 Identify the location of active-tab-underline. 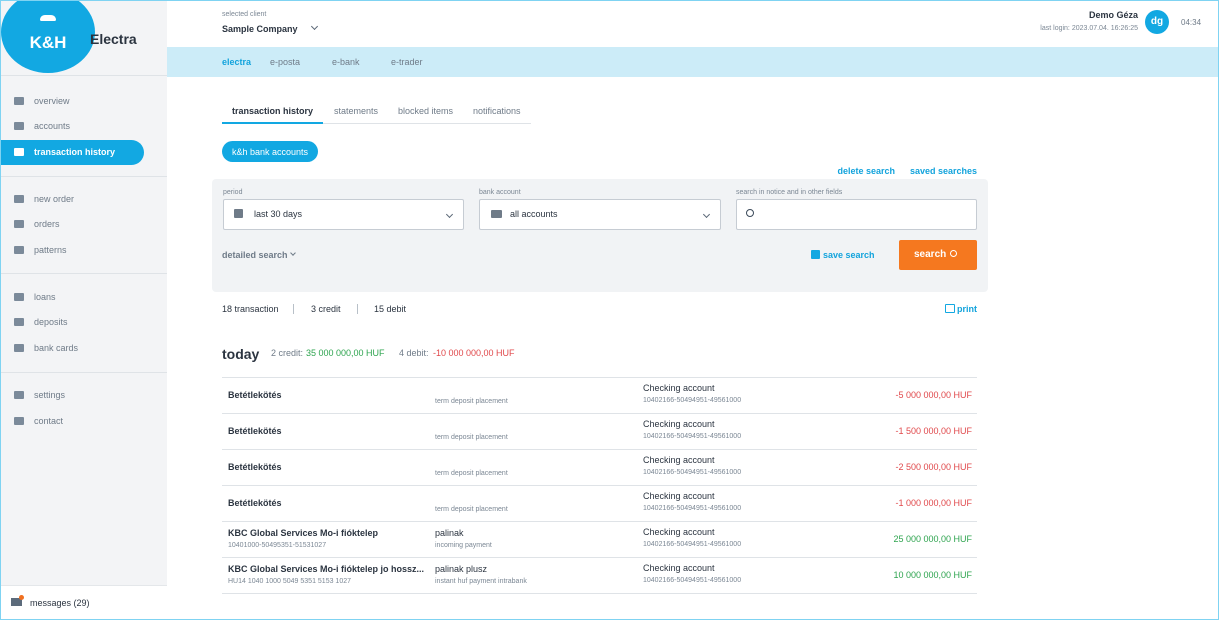
(272, 123).